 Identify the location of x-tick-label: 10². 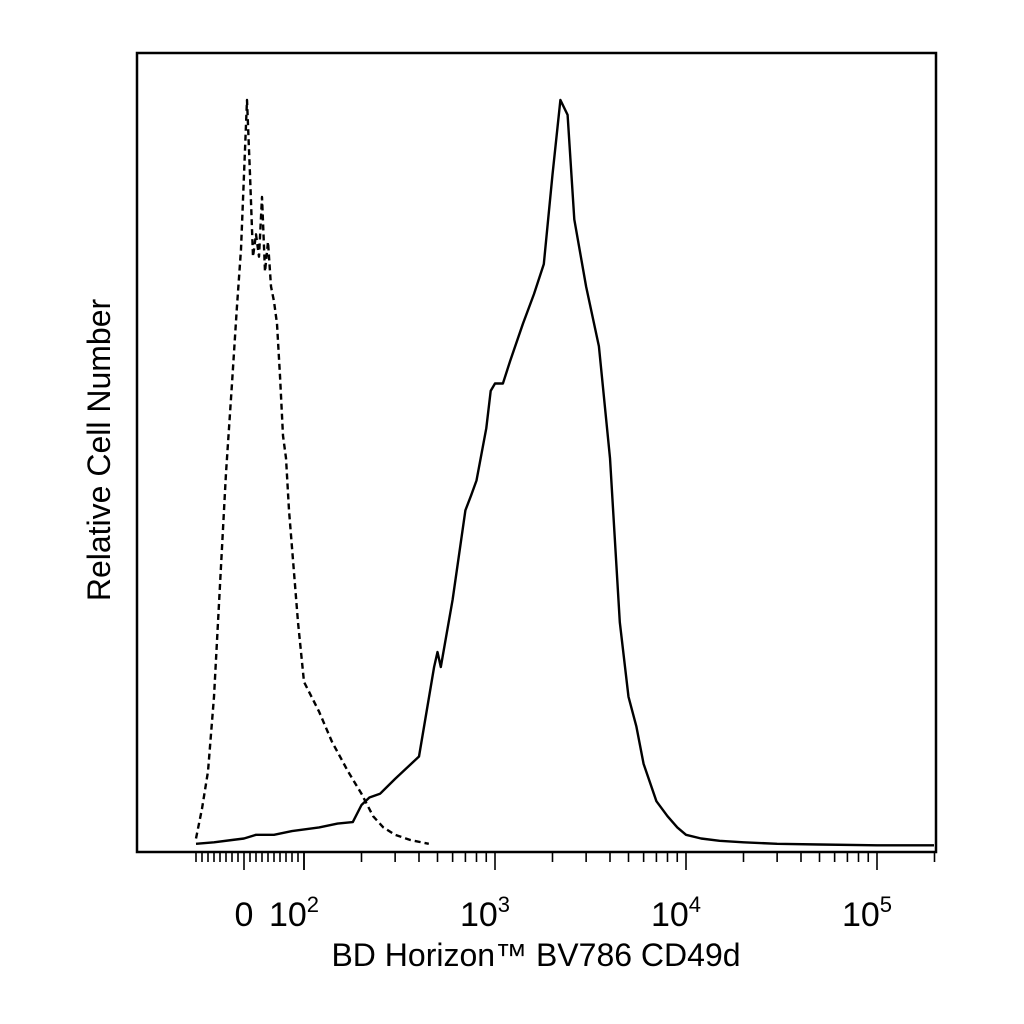
(294, 913).